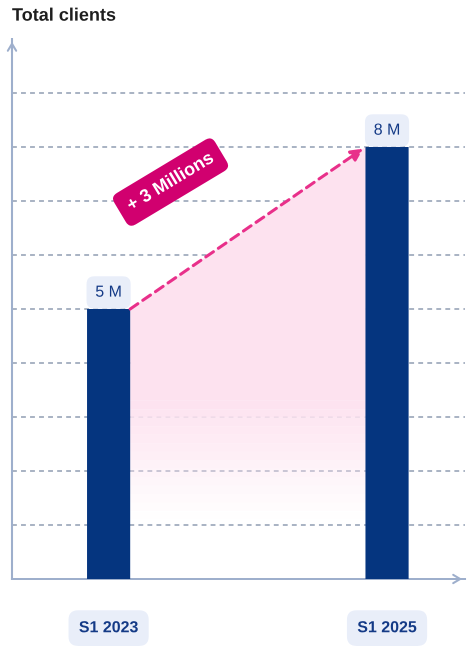  What do you see at coordinates (64, 14) in the screenshot?
I see `chart-title: Total clients` at bounding box center [64, 14].